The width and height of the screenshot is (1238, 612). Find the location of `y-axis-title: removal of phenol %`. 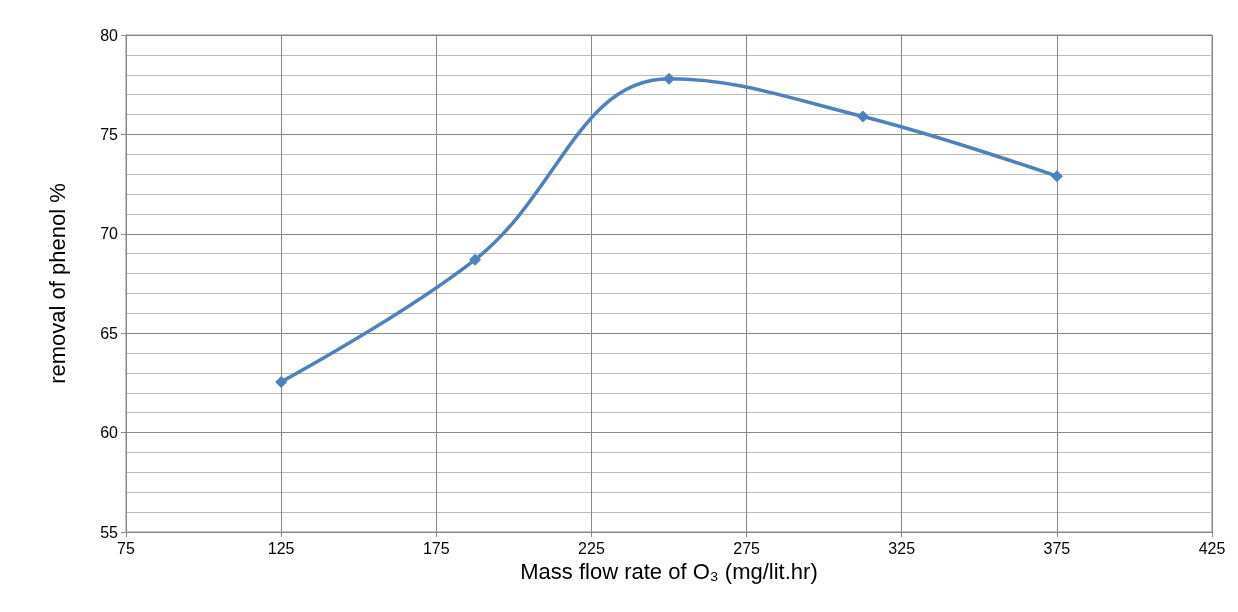

y-axis-title: removal of phenol % is located at coordinates (57, 283).